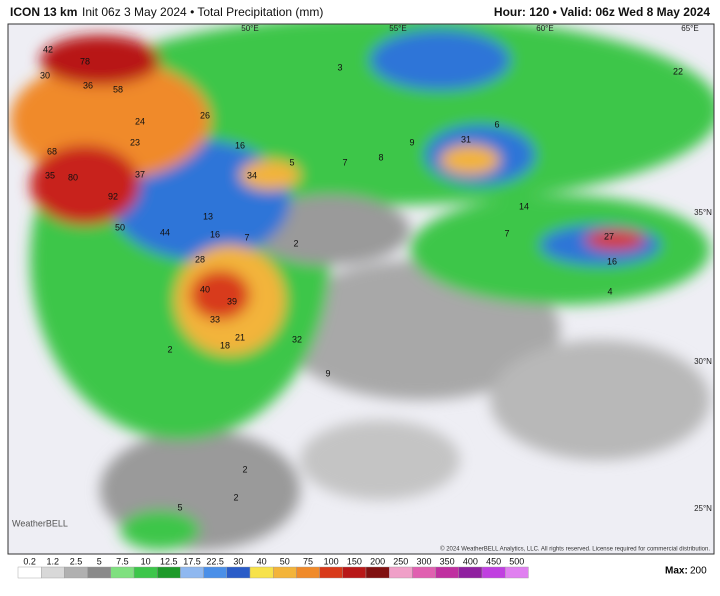  I want to click on colorbar-label: 100, so click(331, 561).